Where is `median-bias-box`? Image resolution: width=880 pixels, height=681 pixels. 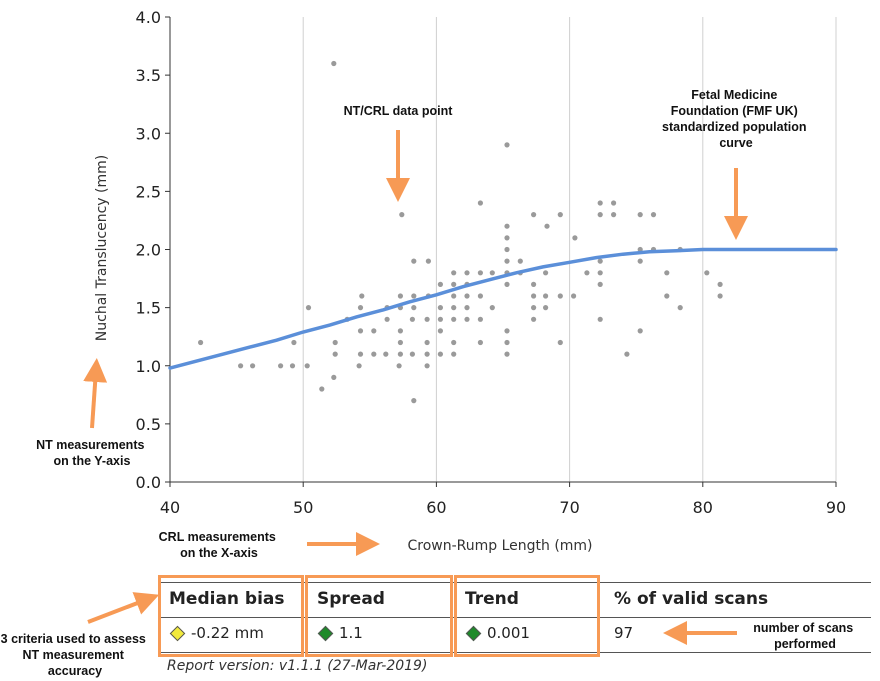
median-bias-box is located at coordinates (231, 616).